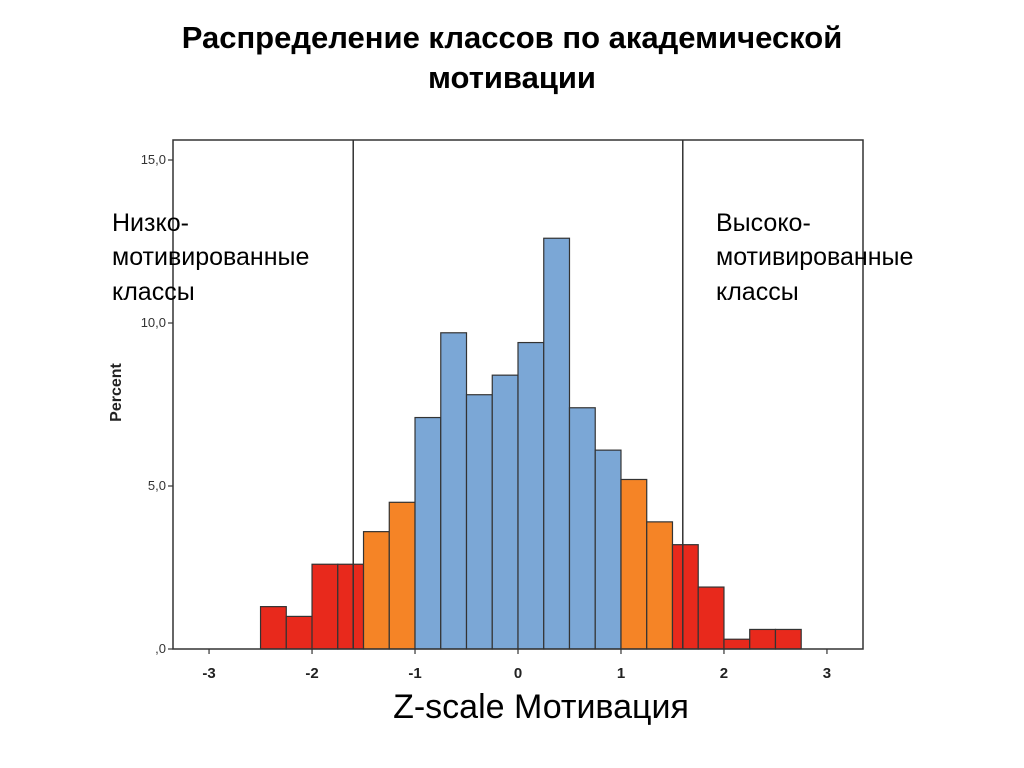 The image size is (1024, 768). I want to click on page-title-line-1: Распределение классов по академической, so click(512, 37).